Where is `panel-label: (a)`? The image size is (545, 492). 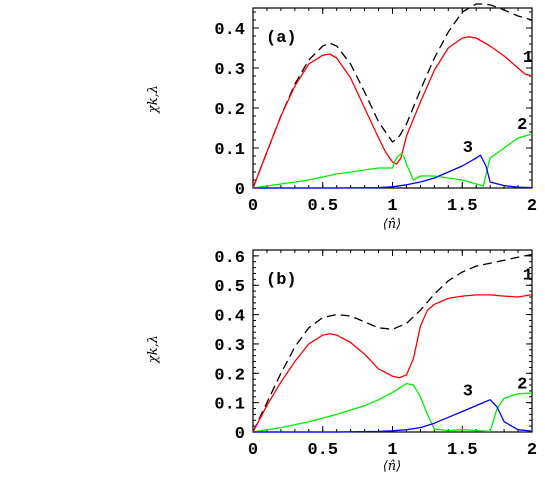 panel-label: (a) is located at coordinates (281, 38).